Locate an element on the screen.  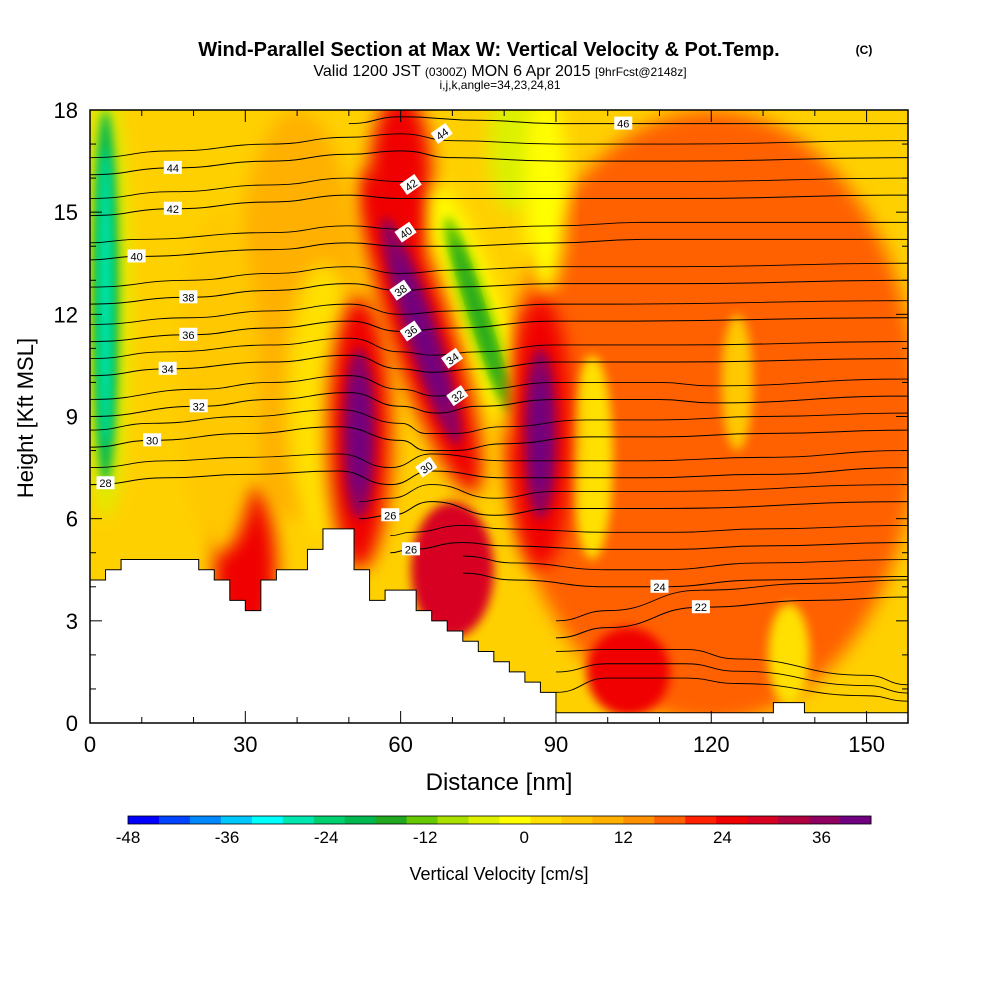
y-tick-label: 3 is located at coordinates (72, 621).